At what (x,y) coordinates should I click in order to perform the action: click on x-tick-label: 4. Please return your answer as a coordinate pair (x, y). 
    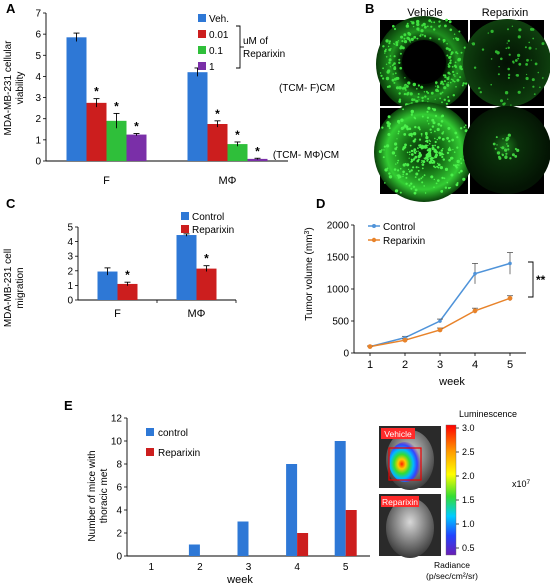
    Looking at the image, I should click on (475, 365).